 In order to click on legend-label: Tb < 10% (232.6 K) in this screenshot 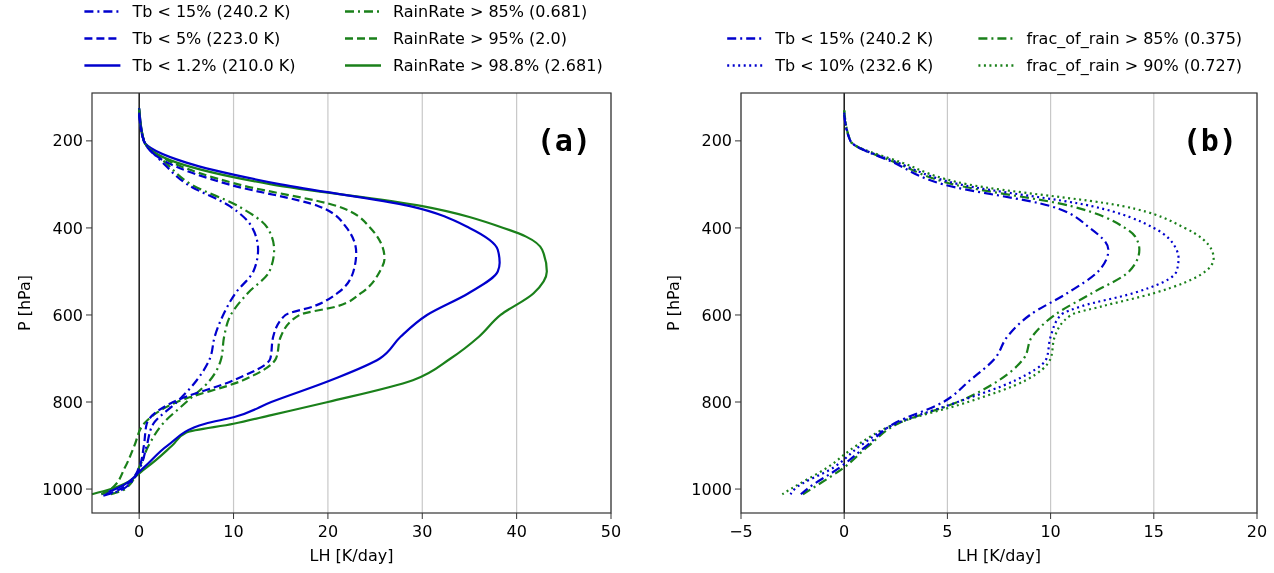, I will do `click(854, 66)`.